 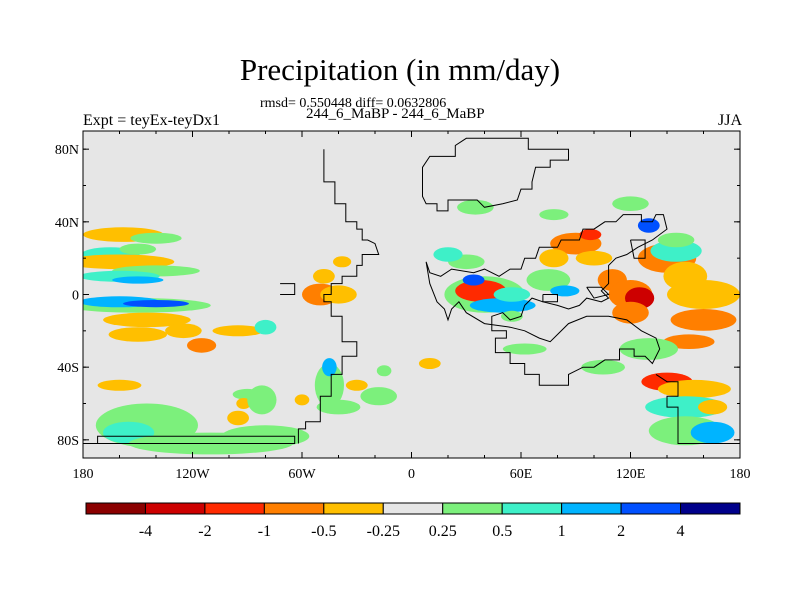 I want to click on colorbar-label: 0.25, so click(x=443, y=531).